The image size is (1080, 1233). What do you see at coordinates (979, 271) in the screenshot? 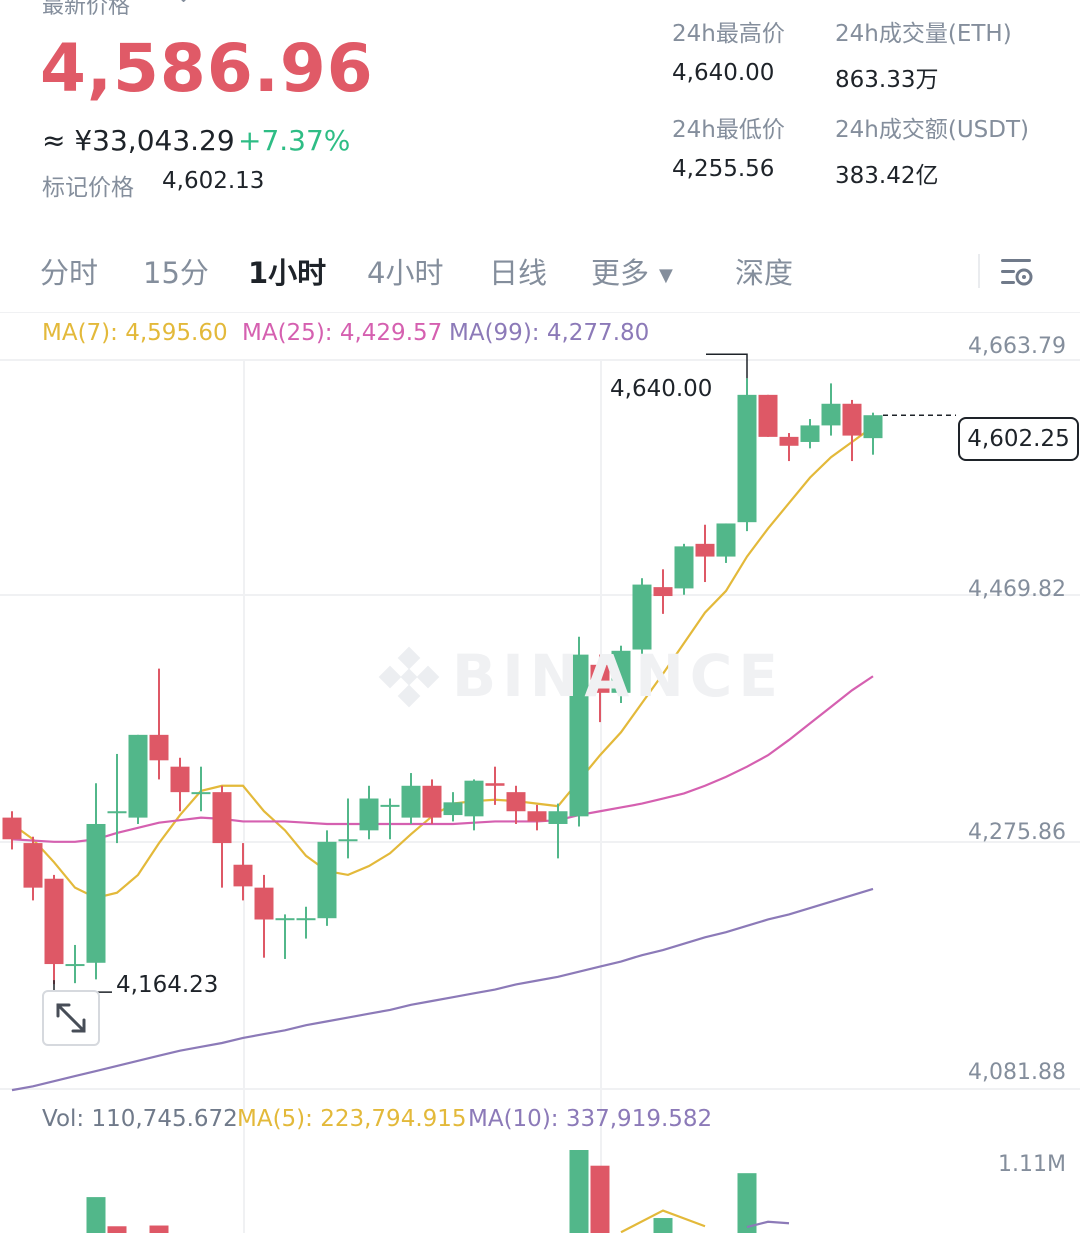
I see `divider` at bounding box center [979, 271].